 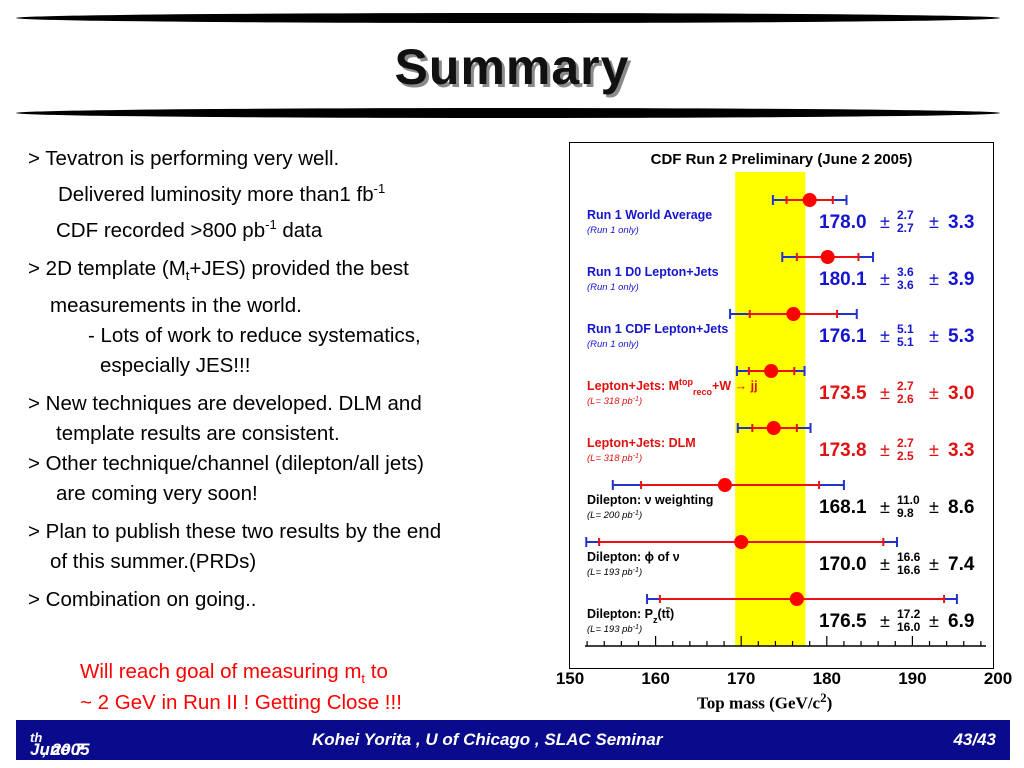 What do you see at coordinates (512, 67) in the screenshot?
I see `slide-title: Summary` at bounding box center [512, 67].